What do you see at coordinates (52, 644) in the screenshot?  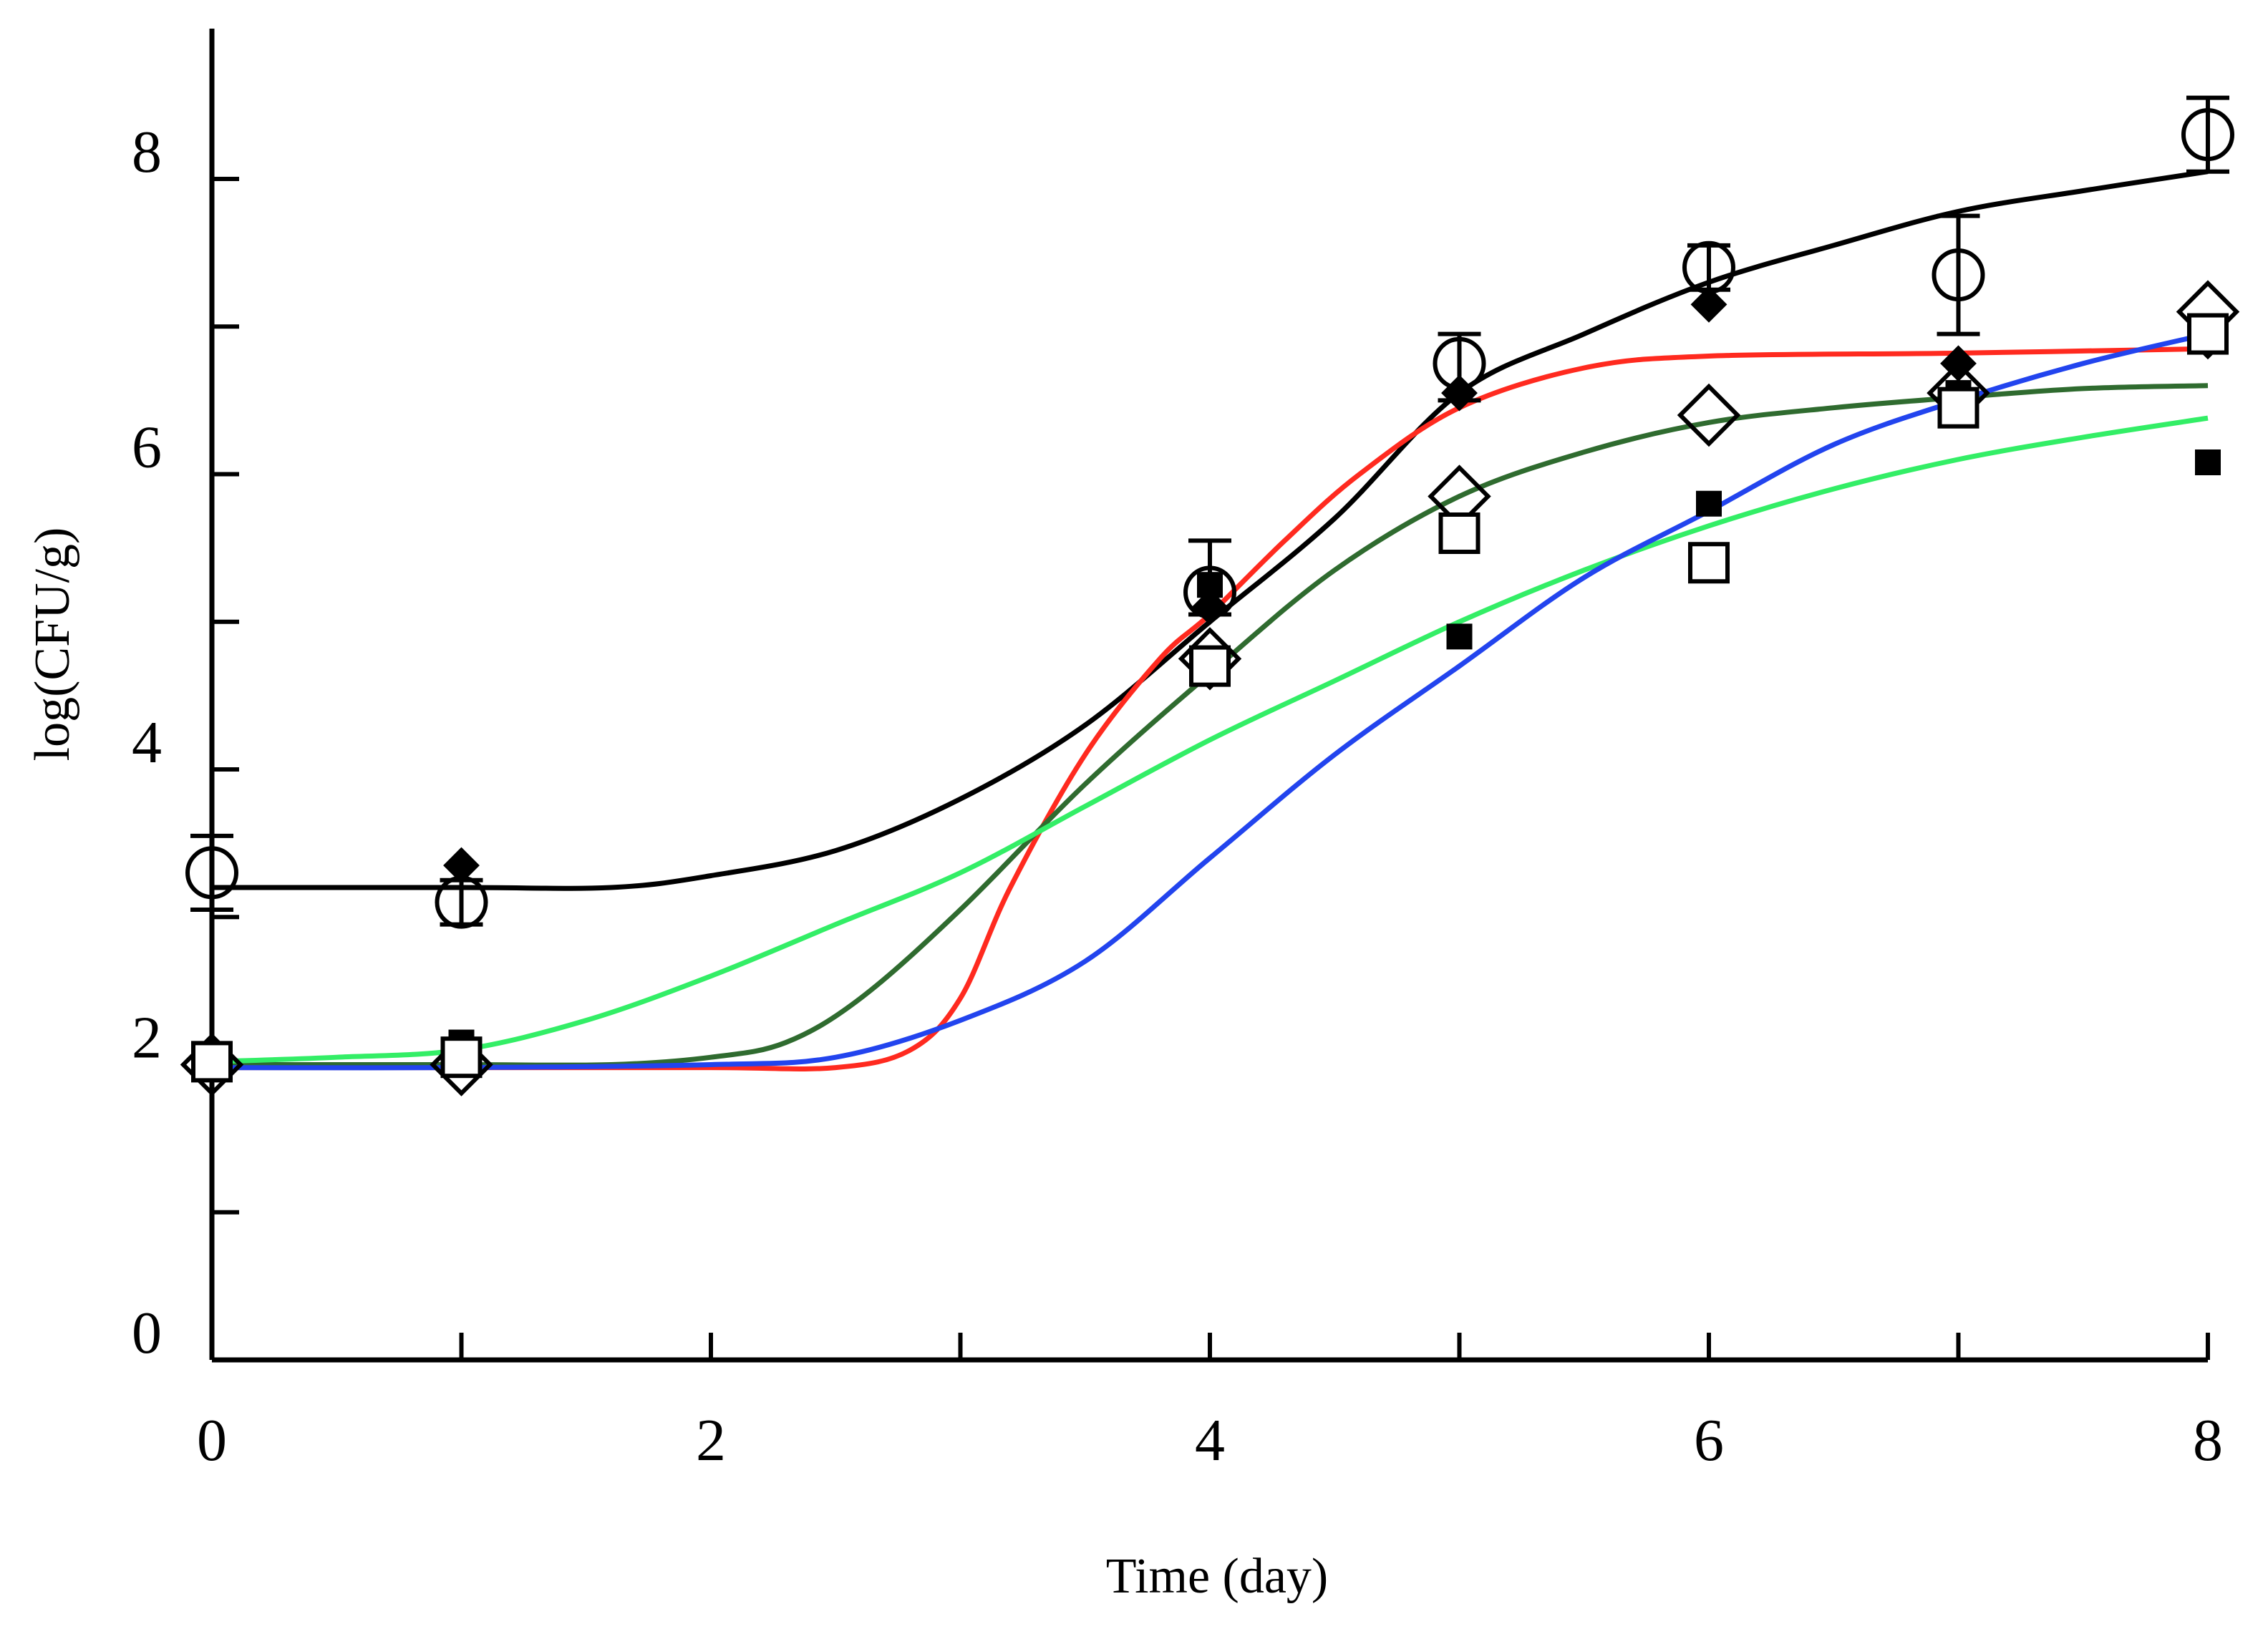 I see `y-axis-title: log(CFU/g)` at bounding box center [52, 644].